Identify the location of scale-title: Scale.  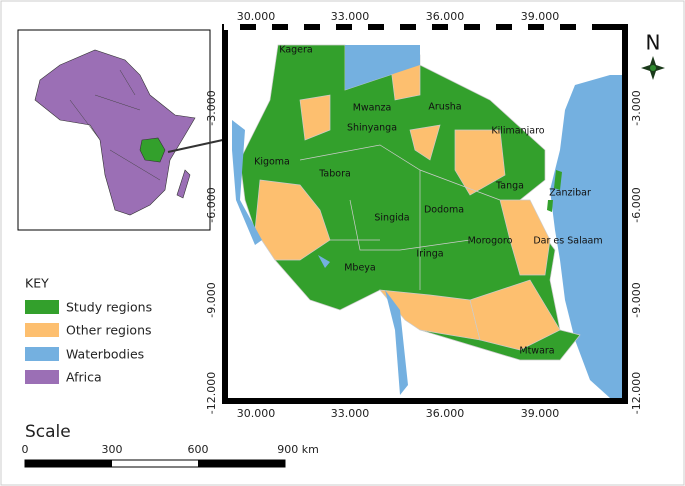
(48, 432).